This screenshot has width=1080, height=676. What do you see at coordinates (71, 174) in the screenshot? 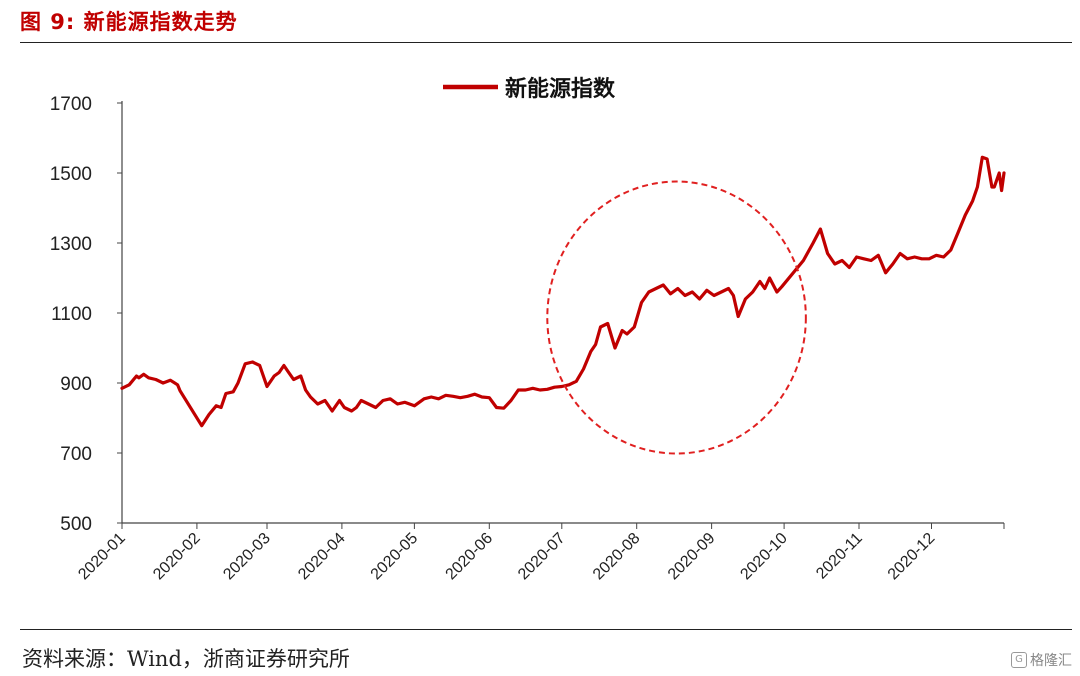
I see `y-tick-label: 1500` at bounding box center [71, 174].